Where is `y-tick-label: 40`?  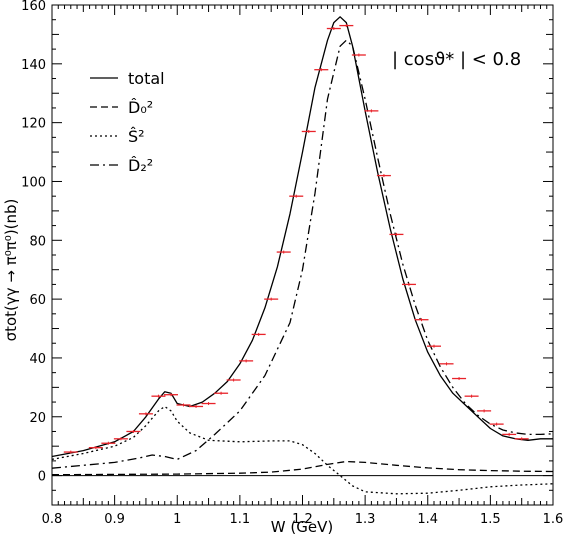
y-tick-label: 40 is located at coordinates (37, 359).